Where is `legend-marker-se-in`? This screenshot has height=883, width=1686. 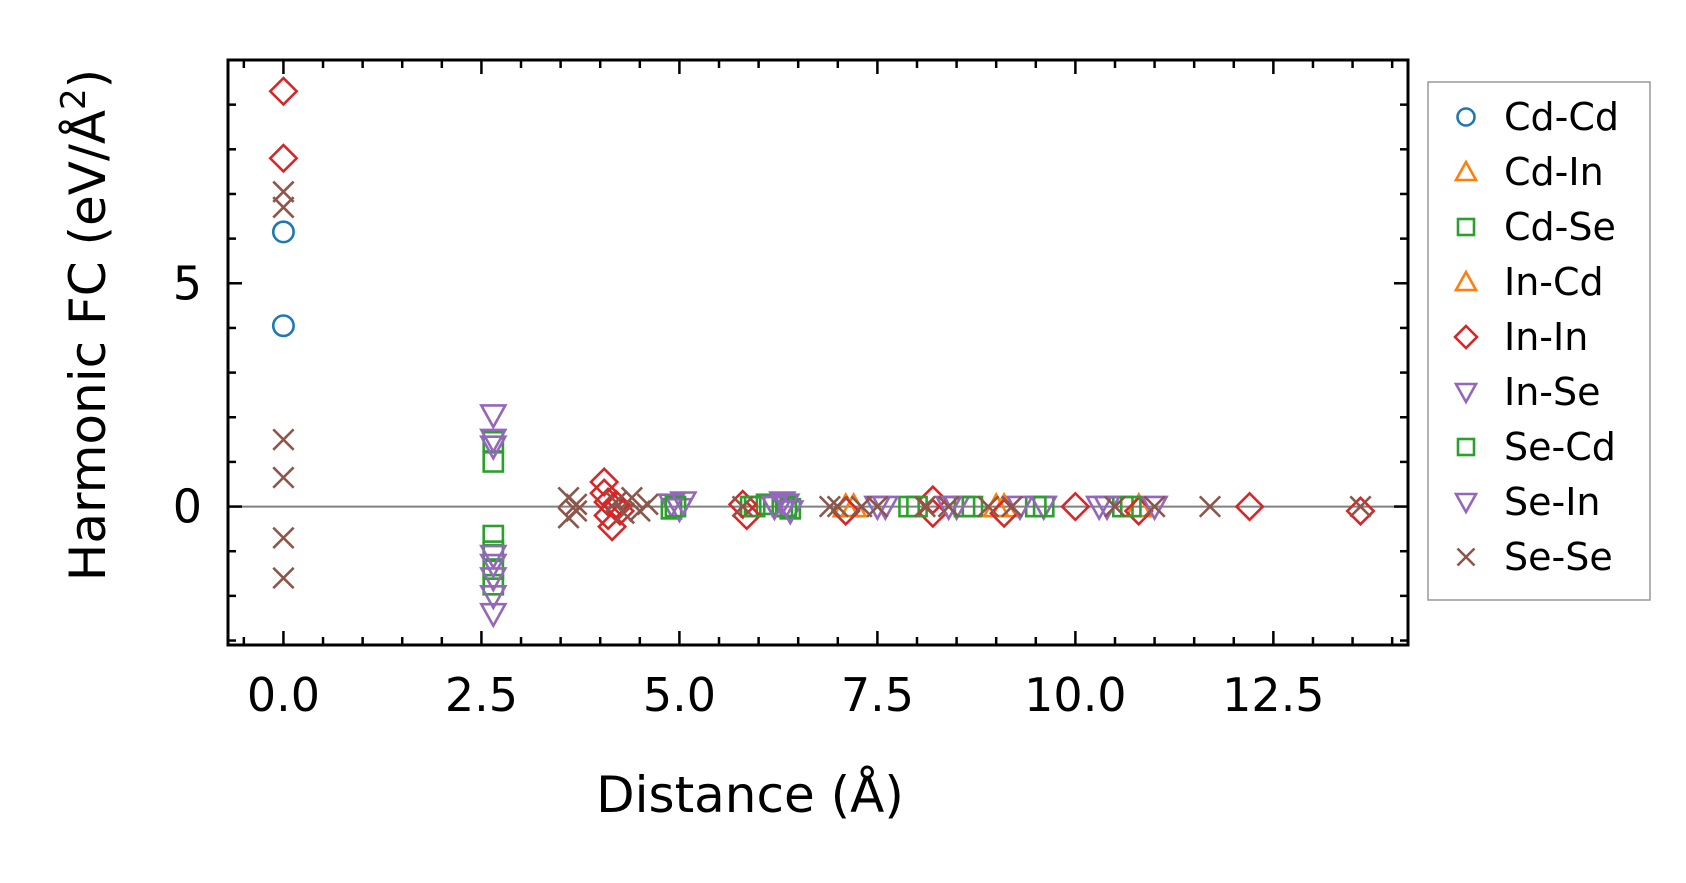
legend-marker-se-in is located at coordinates (1466, 503).